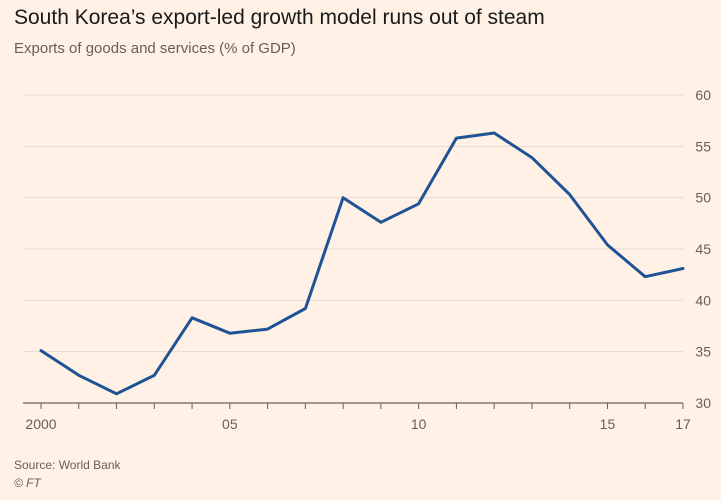 This screenshot has height=500, width=721. I want to click on y-tick-label: 55, so click(703, 146).